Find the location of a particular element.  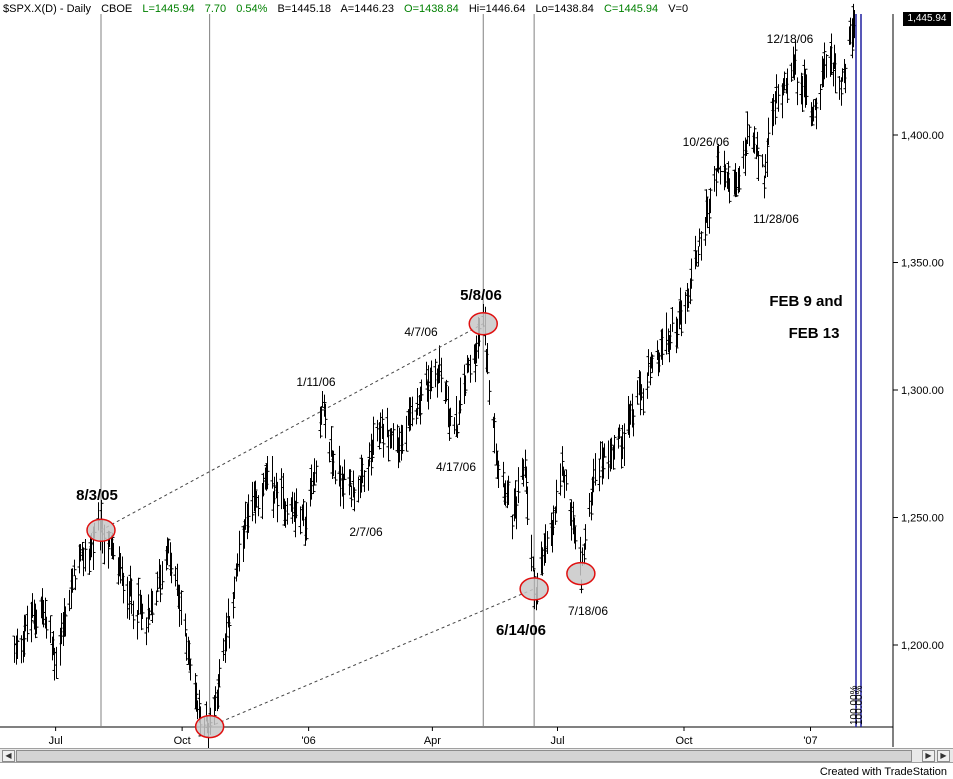

volume-value: V=0 is located at coordinates (678, 9).